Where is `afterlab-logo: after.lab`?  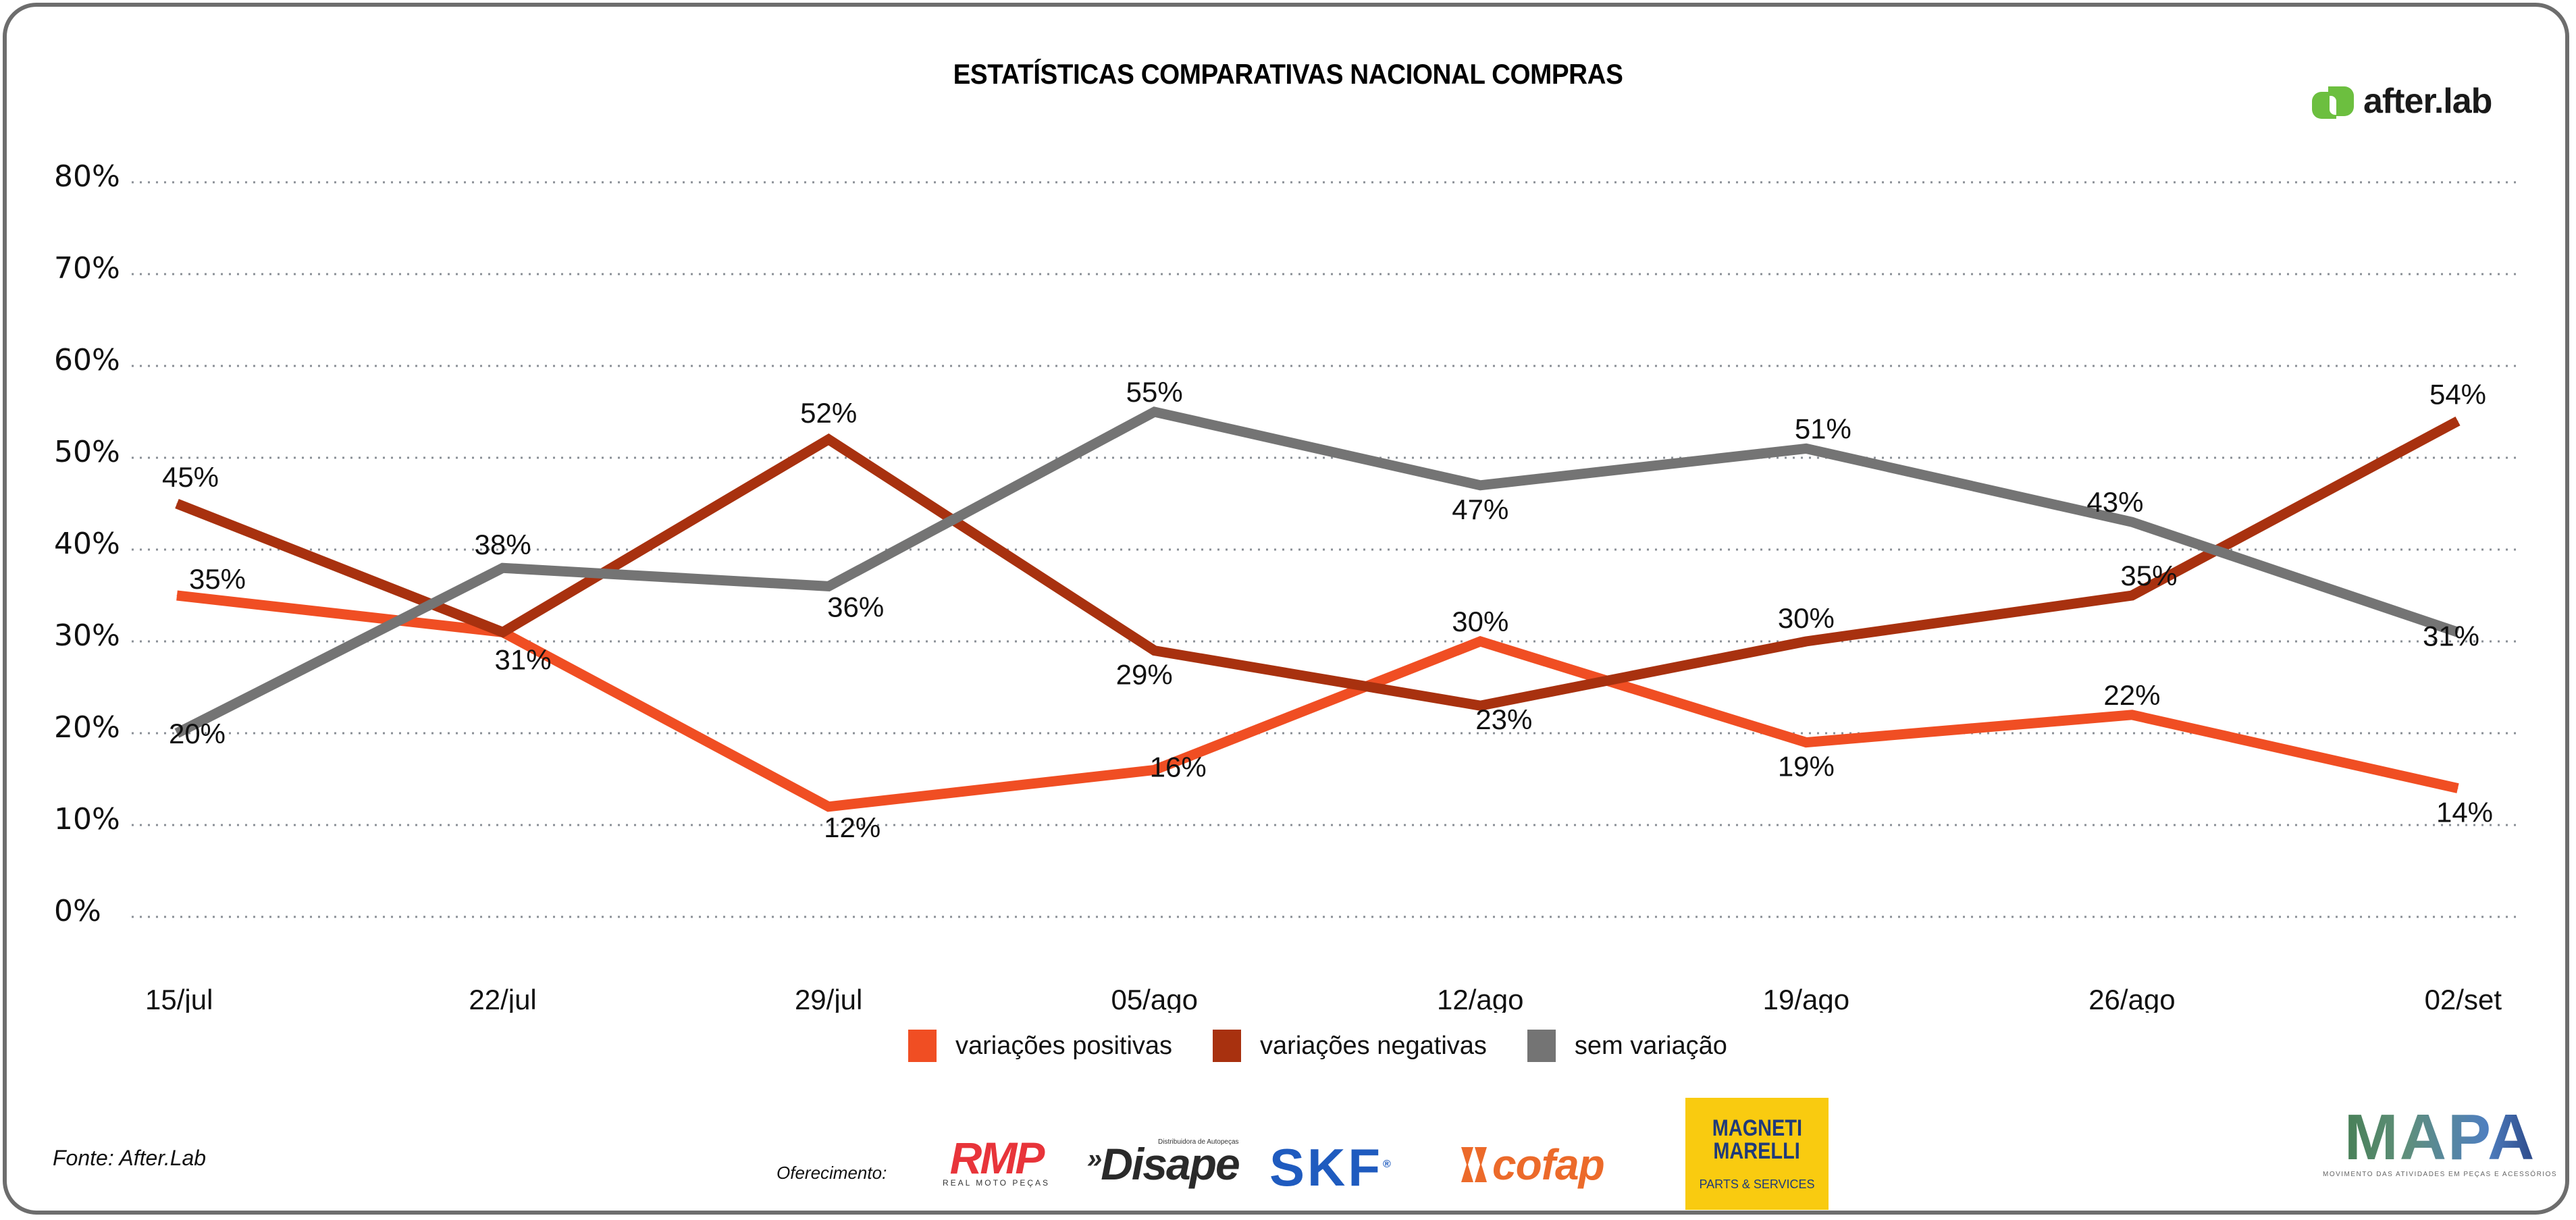
afterlab-logo: after.lab is located at coordinates (2400, 101).